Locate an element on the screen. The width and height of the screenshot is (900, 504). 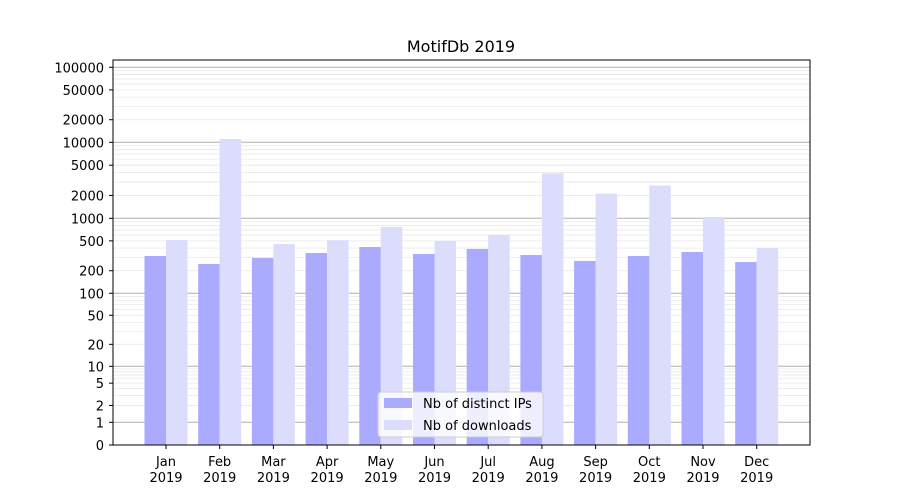
legend-swatch-ips is located at coordinates (398, 403).